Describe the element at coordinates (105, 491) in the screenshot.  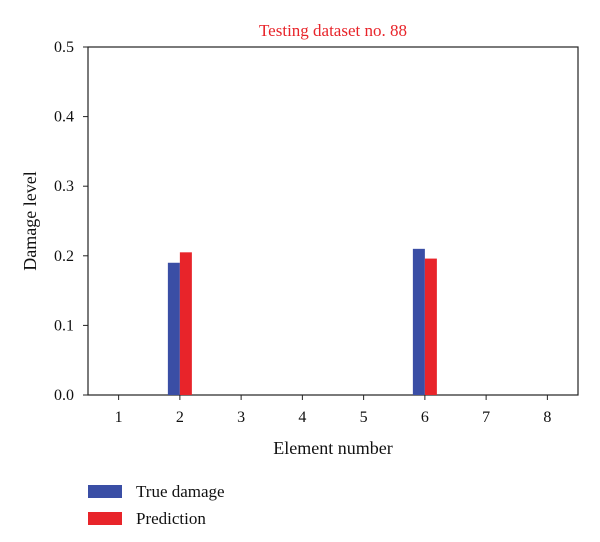
I see `legend-swatch-true-damage` at that location.